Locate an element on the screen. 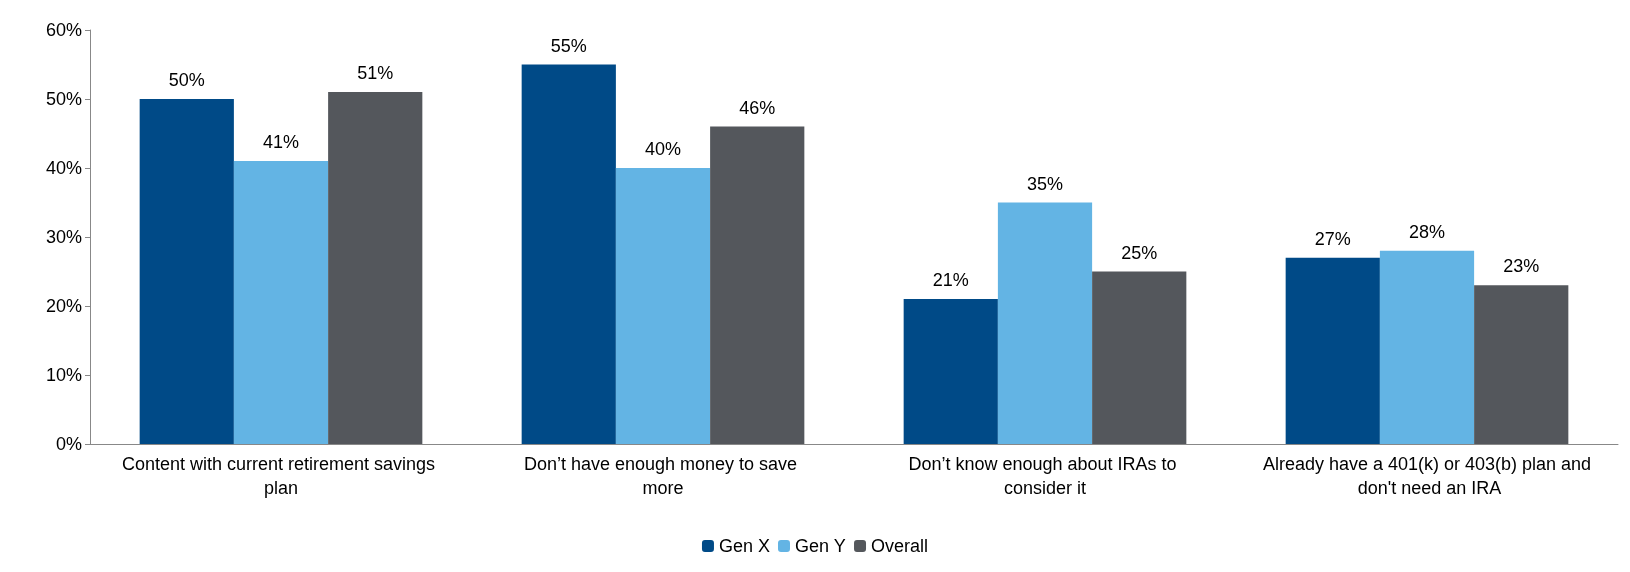 This screenshot has height=572, width=1630. y-tick-label: 10% is located at coordinates (63, 375).